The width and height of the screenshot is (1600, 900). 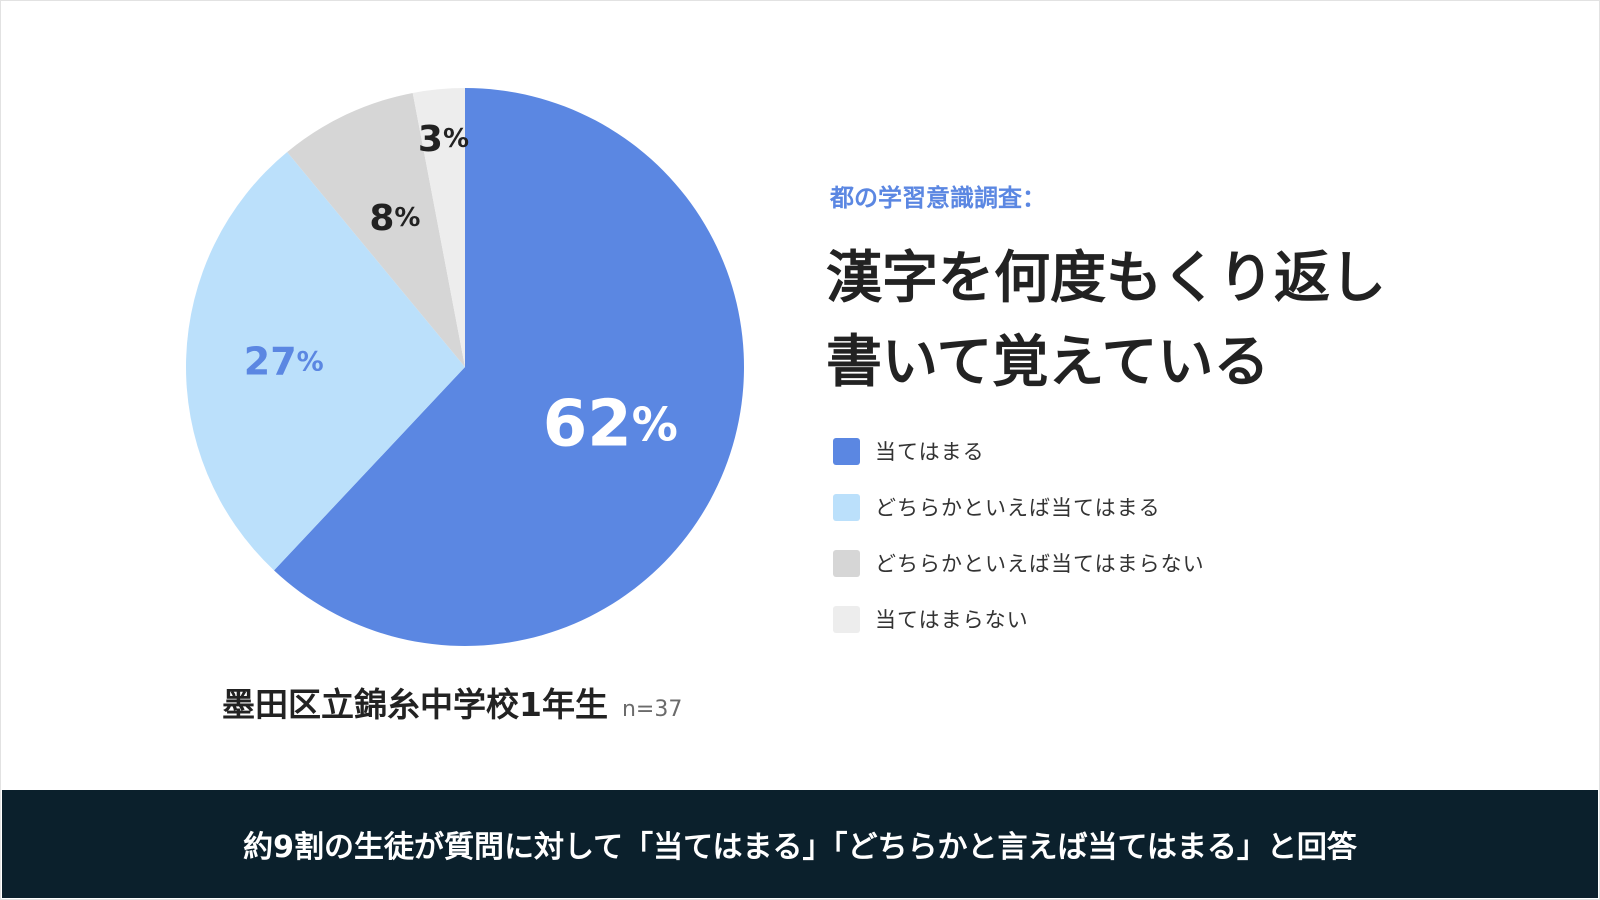 What do you see at coordinates (938, 198) in the screenshot?
I see `survey-title: 都の学習意識調査：` at bounding box center [938, 198].